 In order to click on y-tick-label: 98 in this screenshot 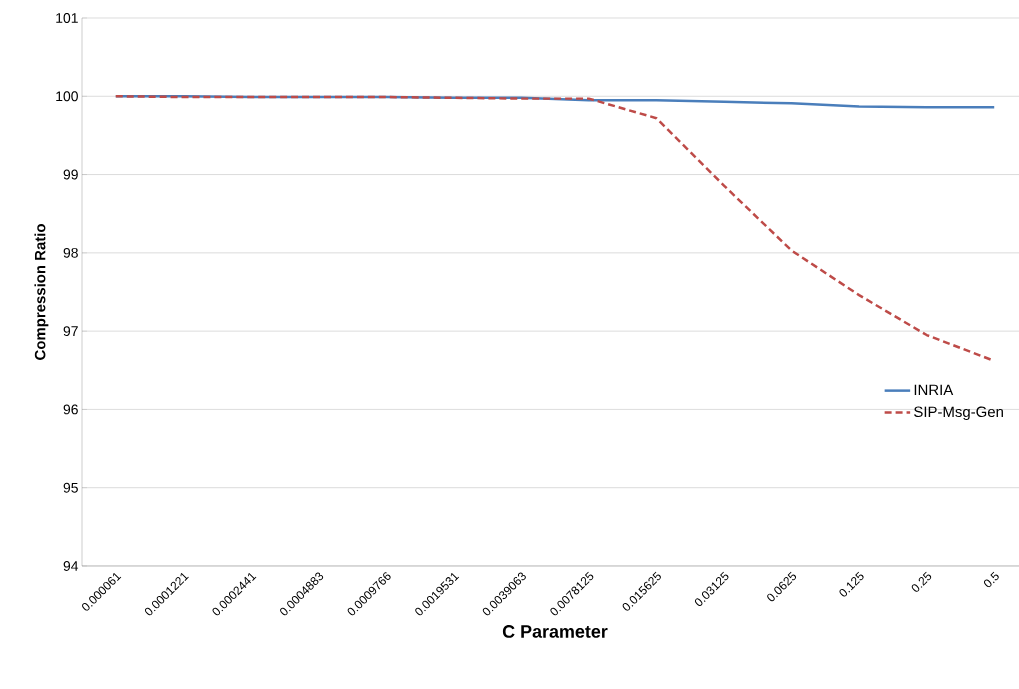, I will do `click(70, 252)`.